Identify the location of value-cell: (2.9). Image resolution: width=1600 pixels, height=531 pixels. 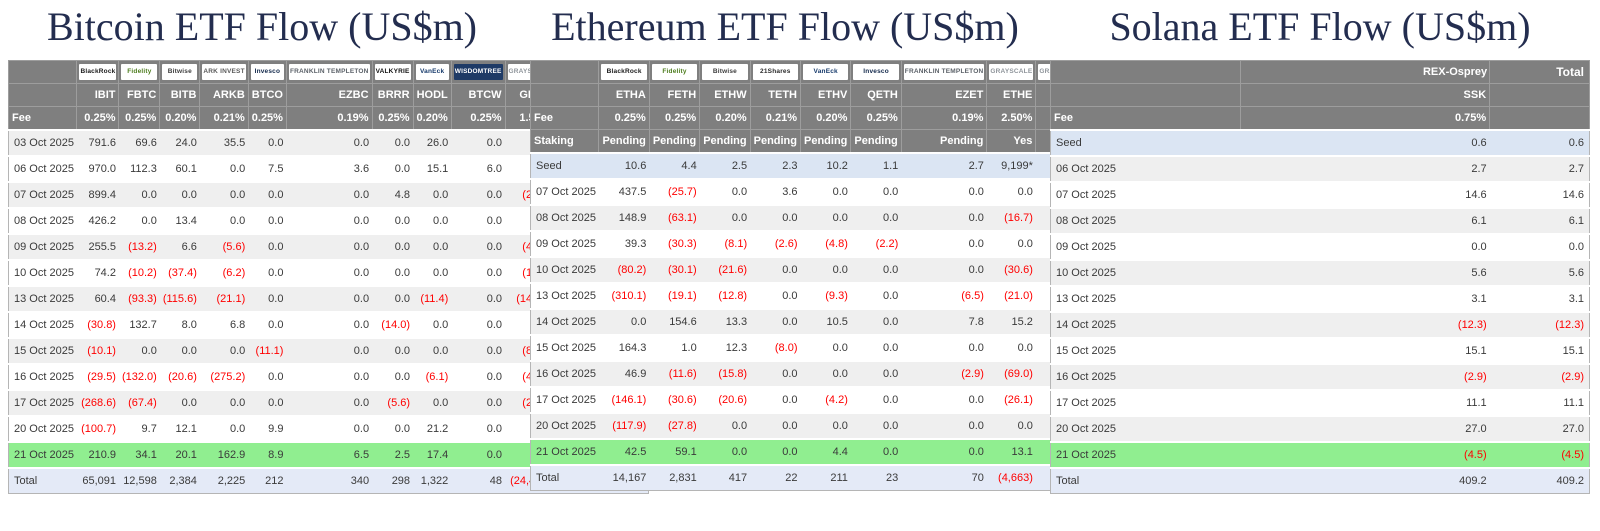
(1539, 376).